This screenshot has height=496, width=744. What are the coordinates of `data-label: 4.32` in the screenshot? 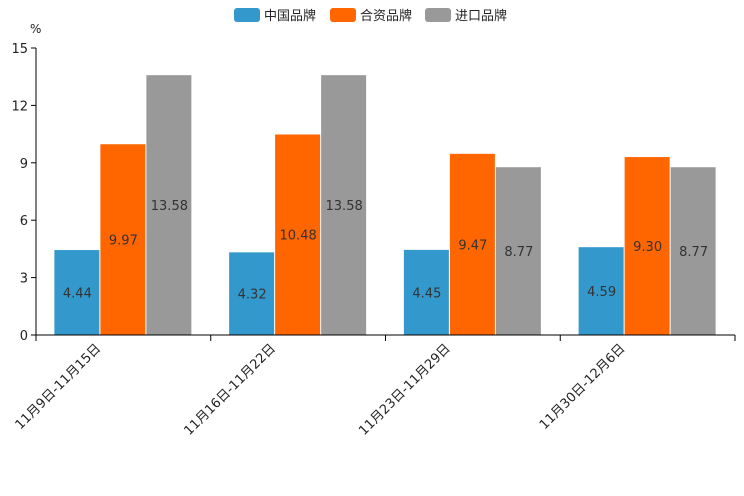 It's located at (252, 295).